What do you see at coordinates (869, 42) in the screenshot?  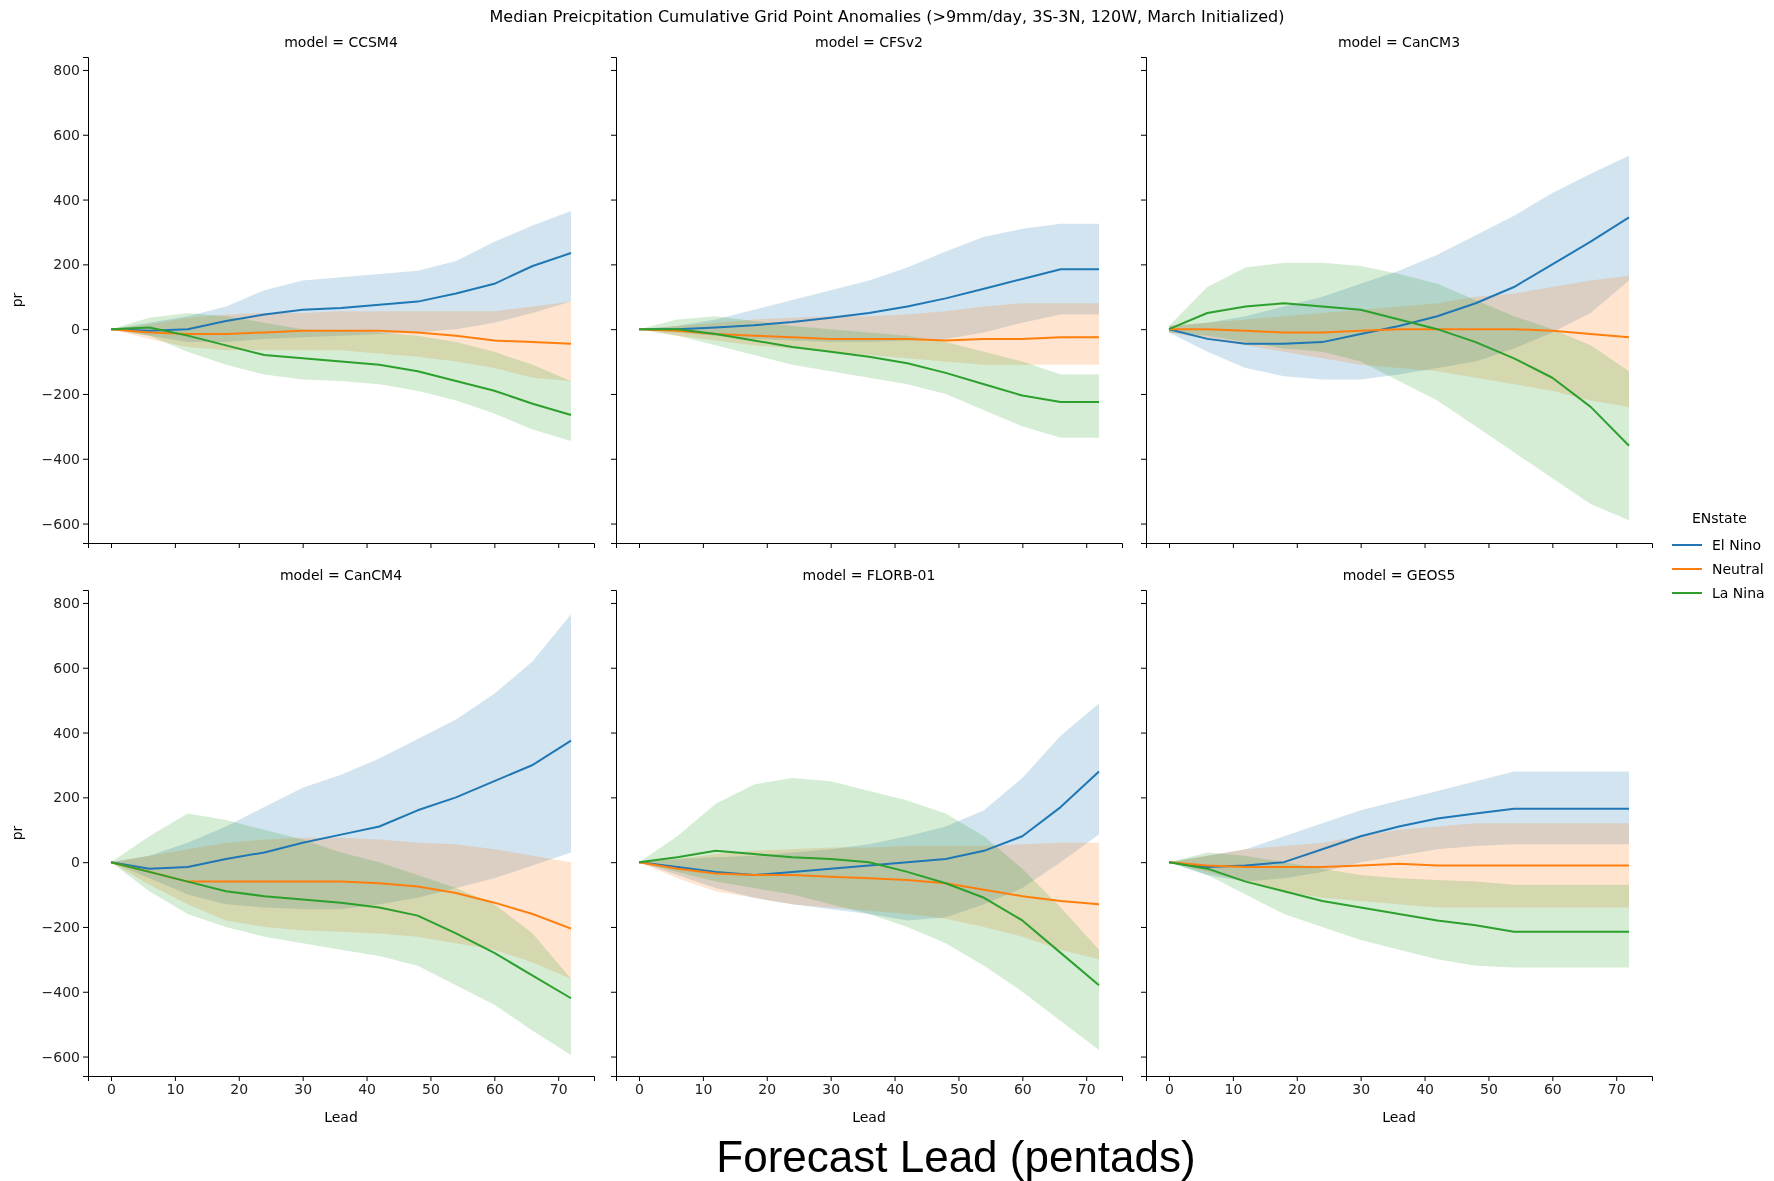 I see `chart-title: model = CFSv2` at bounding box center [869, 42].